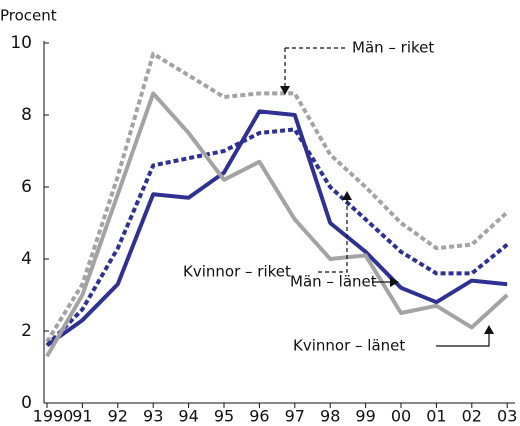 Image resolution: width=520 pixels, height=426 pixels. What do you see at coordinates (330, 416) in the screenshot?
I see `x-tick-label: 98` at bounding box center [330, 416].